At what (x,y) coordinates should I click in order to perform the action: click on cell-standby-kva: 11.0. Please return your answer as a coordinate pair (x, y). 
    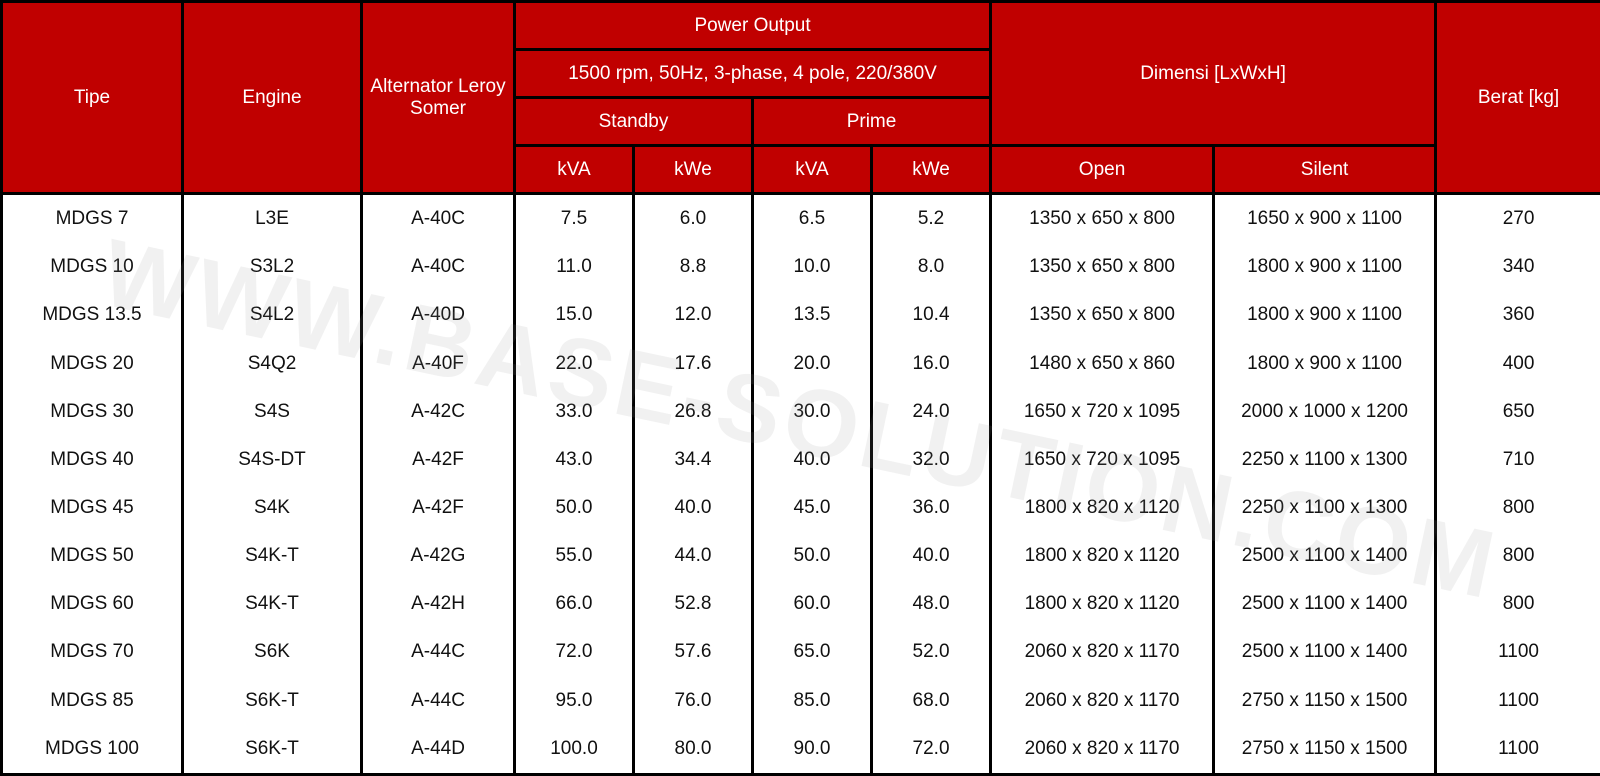
    Looking at the image, I should click on (574, 267).